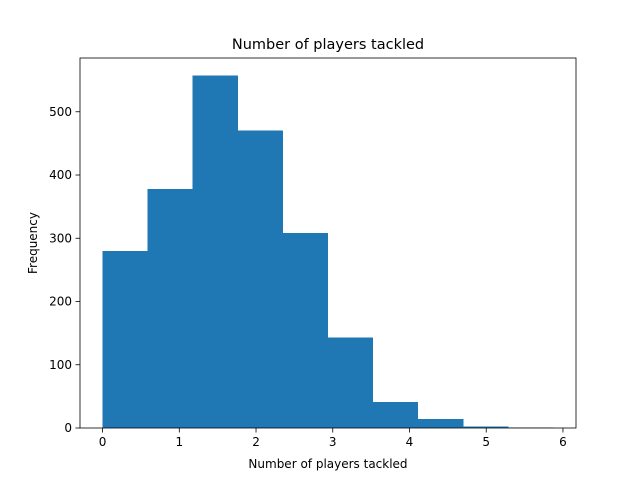  Describe the element at coordinates (333, 442) in the screenshot. I see `x-tick-label-3: 3` at that location.